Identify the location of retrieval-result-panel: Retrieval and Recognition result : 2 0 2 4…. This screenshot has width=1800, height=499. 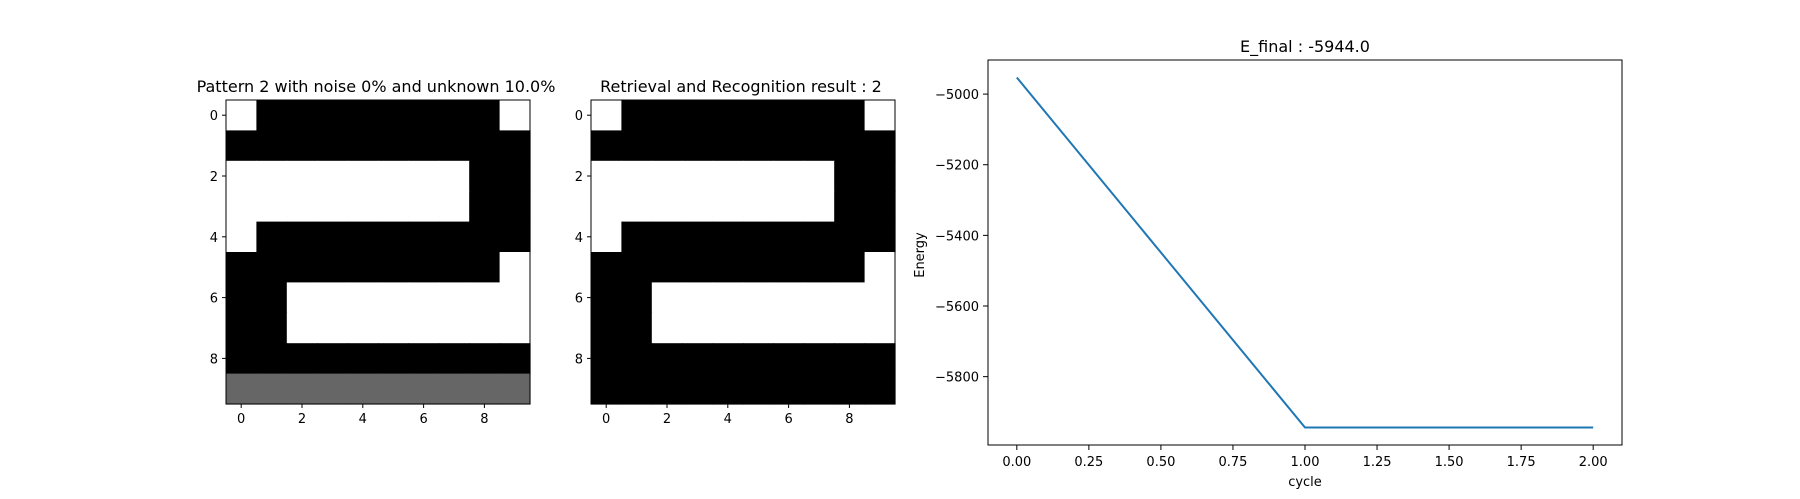
(735, 252).